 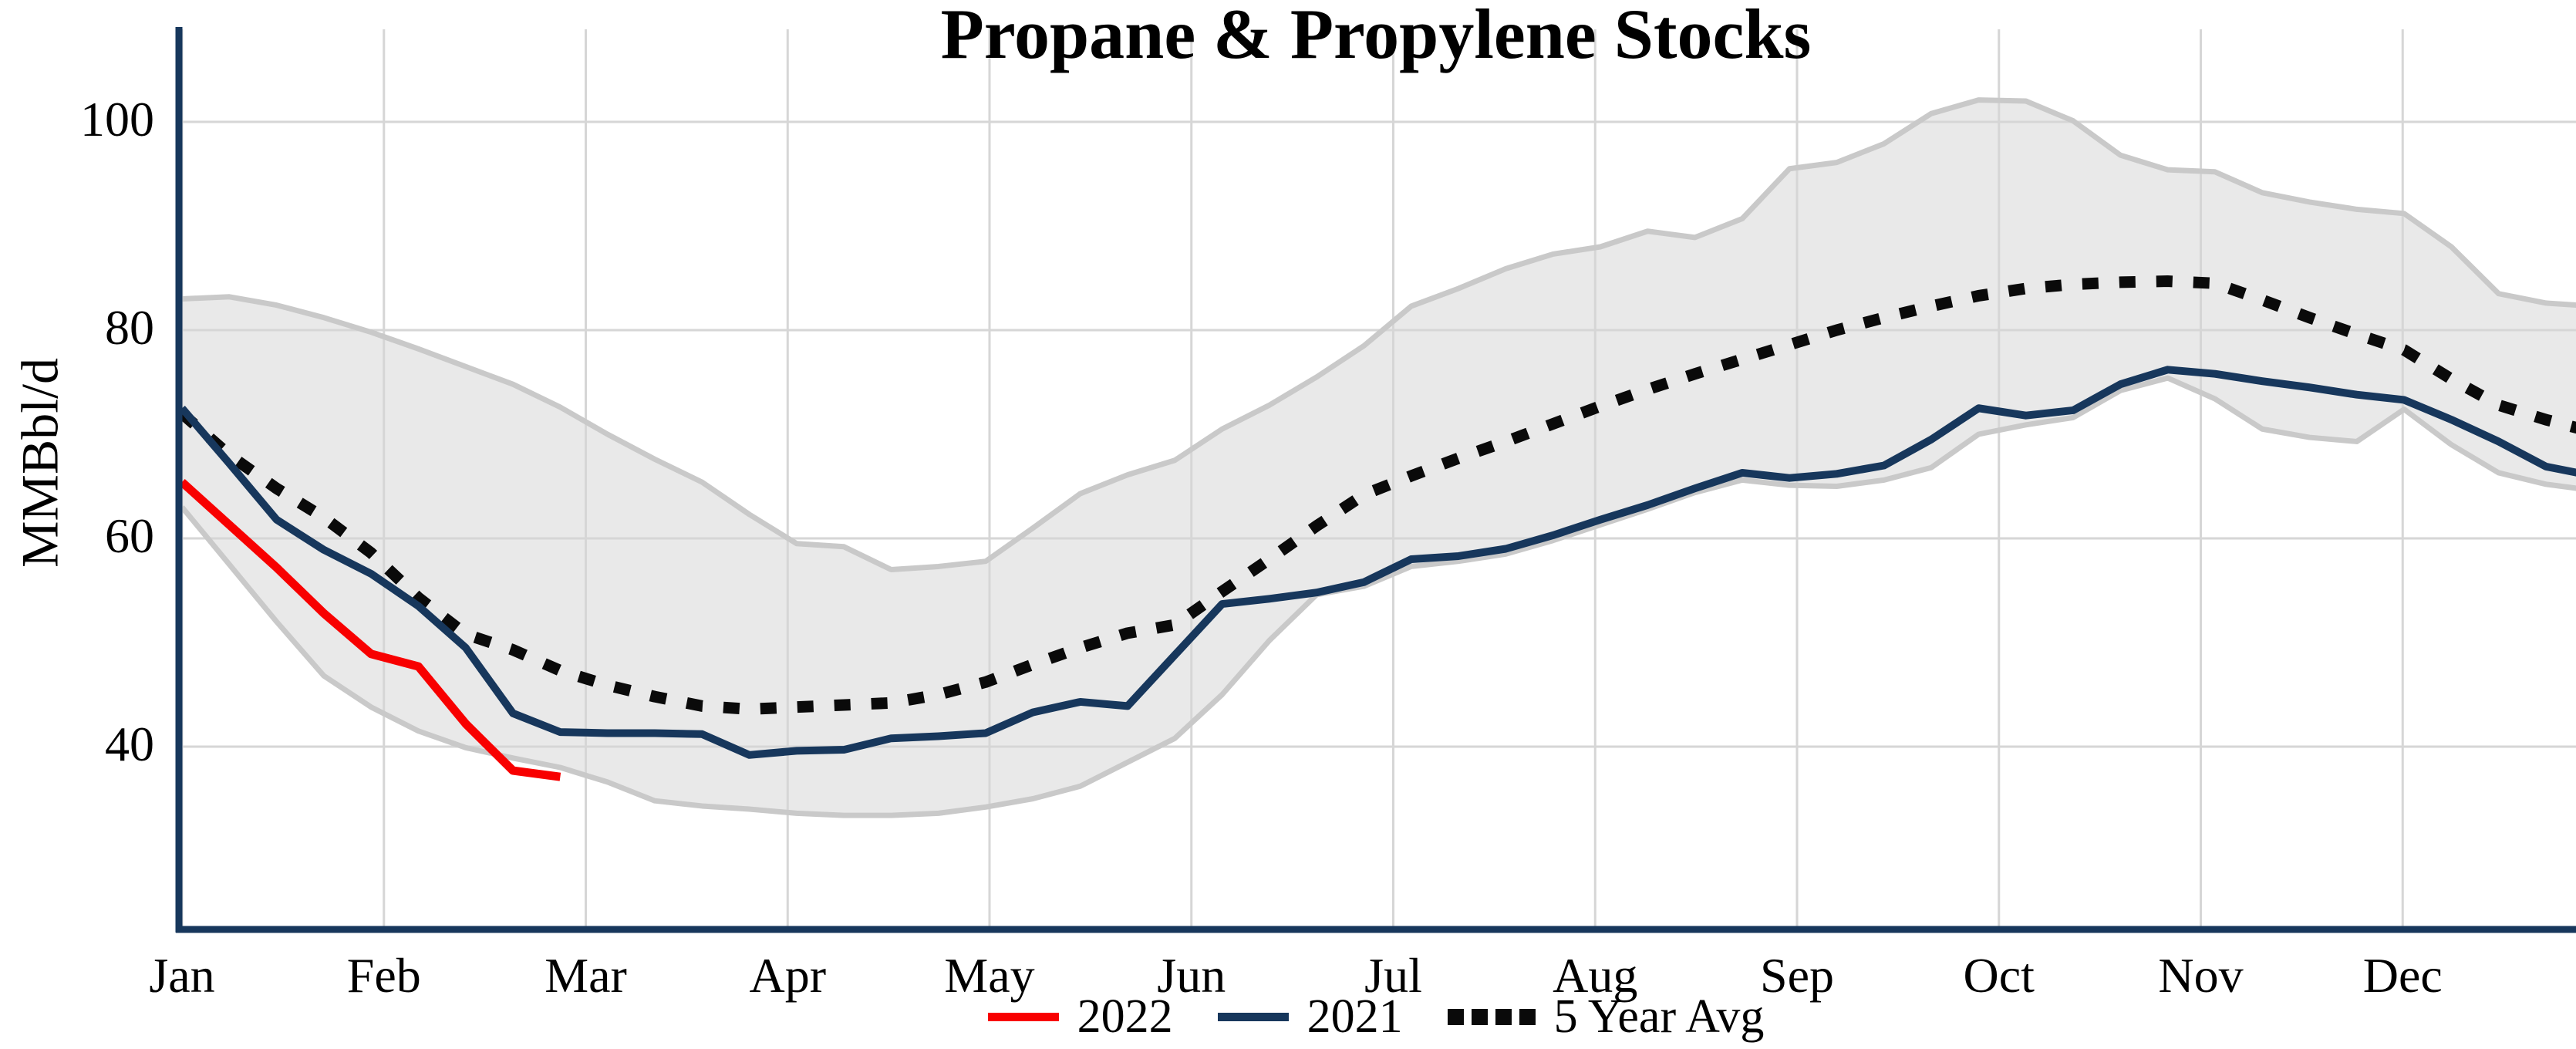 I want to click on x-tick-label-sep: Sep, so click(x=1797, y=975).